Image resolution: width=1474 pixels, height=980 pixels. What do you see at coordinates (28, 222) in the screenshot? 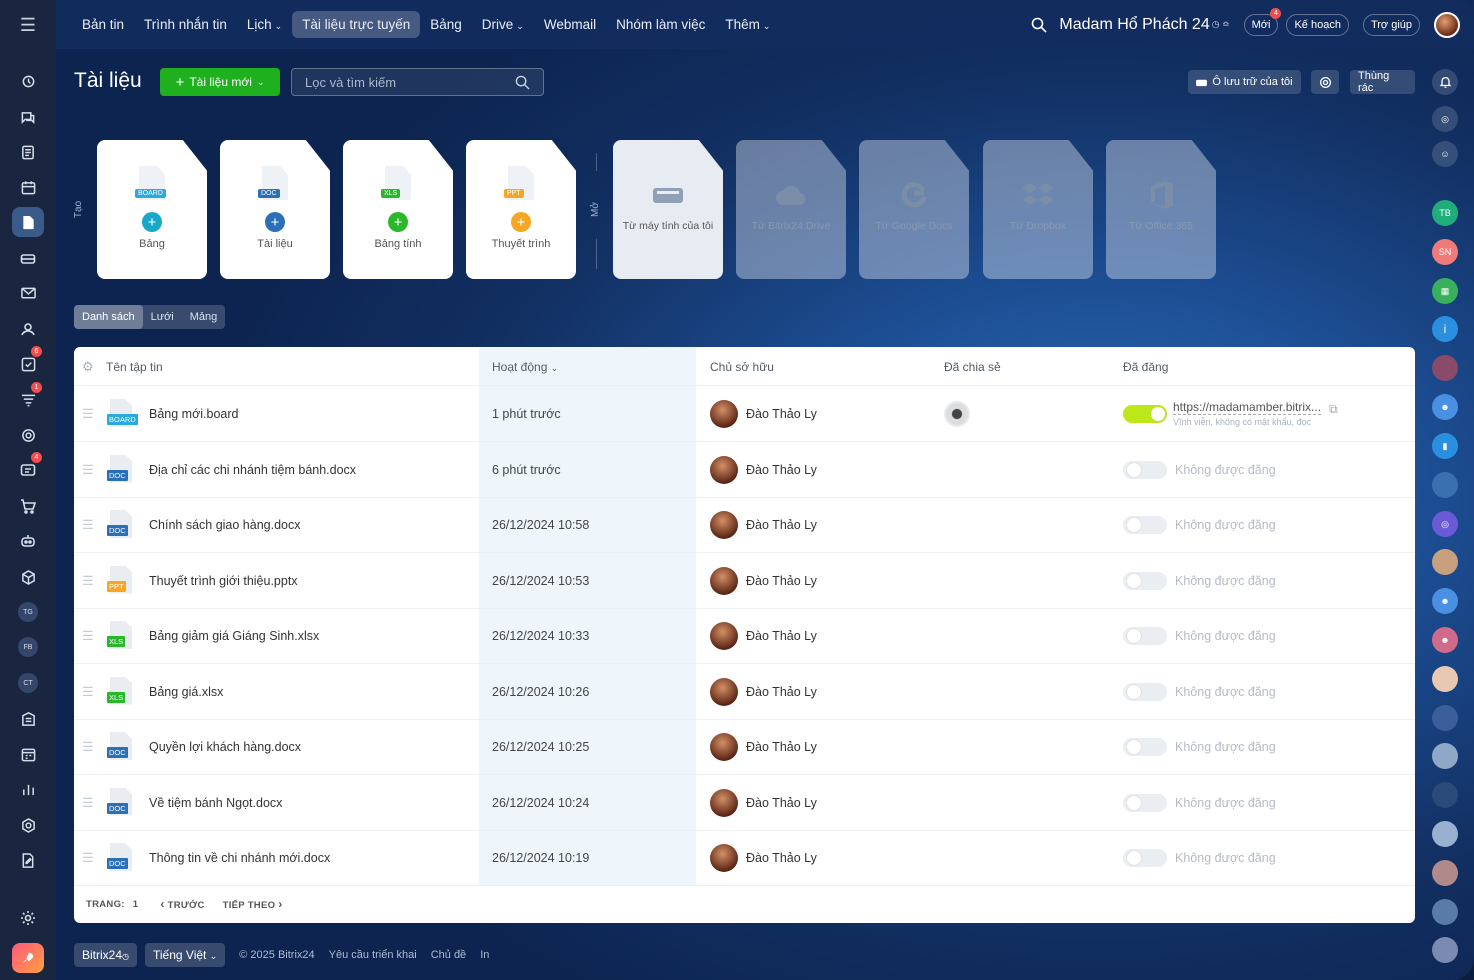
I see `documents-icon` at bounding box center [28, 222].